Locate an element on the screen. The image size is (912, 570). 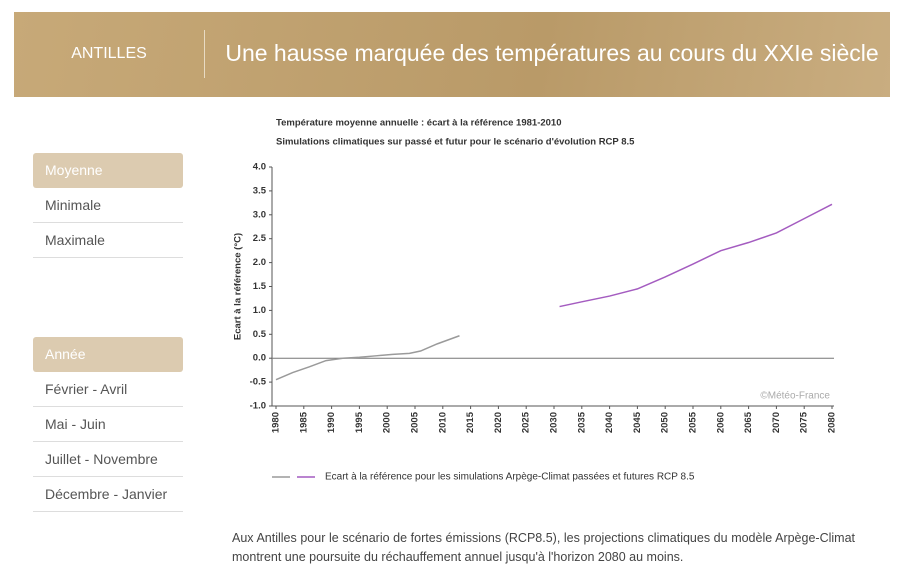
x-tick-label: 1980 is located at coordinates (276, 422).